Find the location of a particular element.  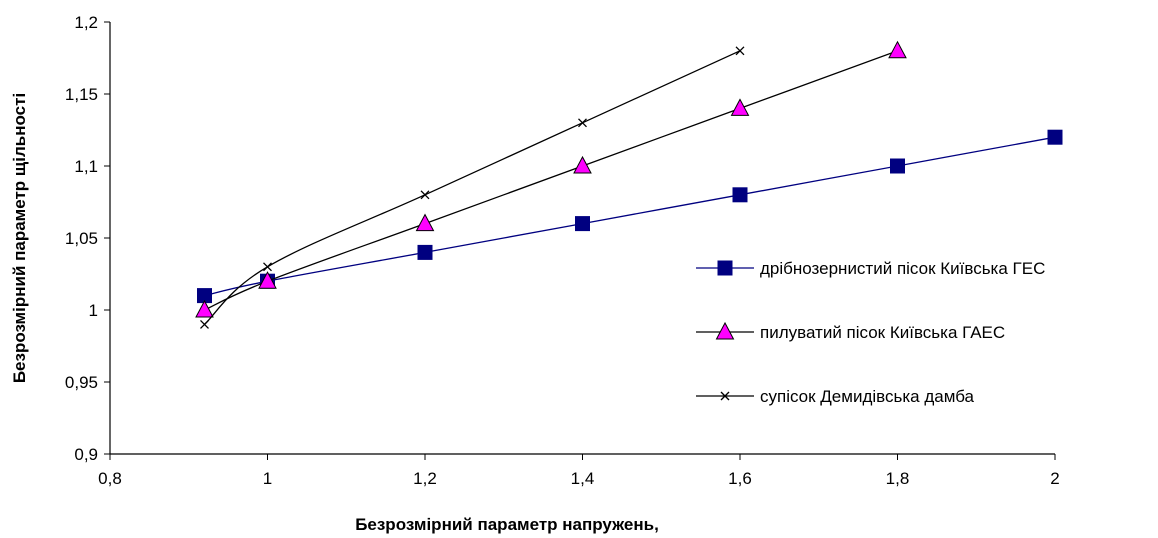

x-tick-label: 1,4 is located at coordinates (583, 478).